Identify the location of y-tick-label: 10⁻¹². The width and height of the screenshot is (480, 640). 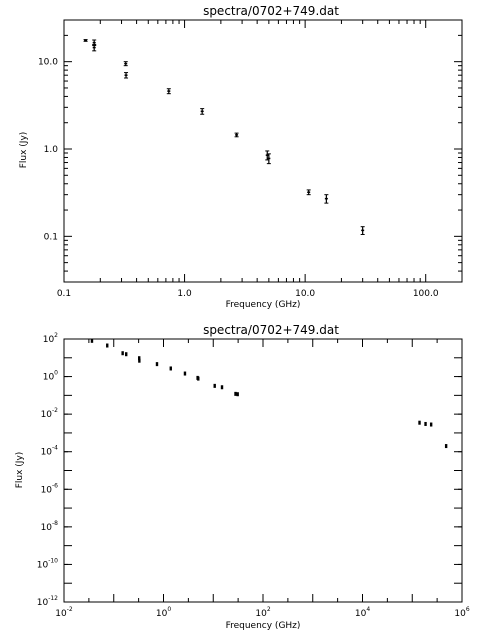
(47, 601).